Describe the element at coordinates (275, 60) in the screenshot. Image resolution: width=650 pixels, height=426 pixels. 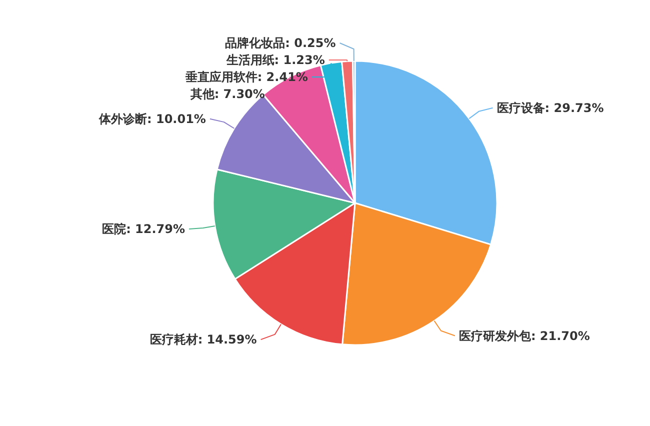
I see `slice-label: 生活用纸: 1.23%` at that location.